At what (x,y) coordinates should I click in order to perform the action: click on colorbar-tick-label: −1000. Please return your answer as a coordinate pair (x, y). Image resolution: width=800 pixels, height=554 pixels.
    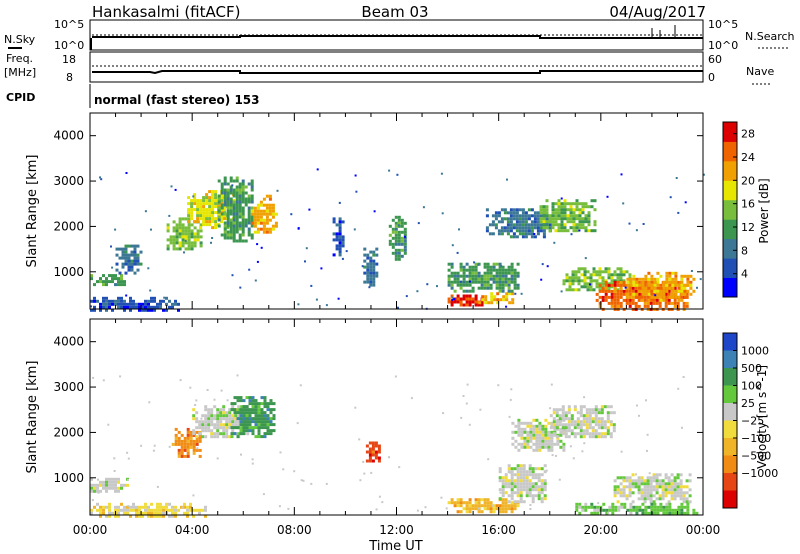
    Looking at the image, I should click on (759, 473).